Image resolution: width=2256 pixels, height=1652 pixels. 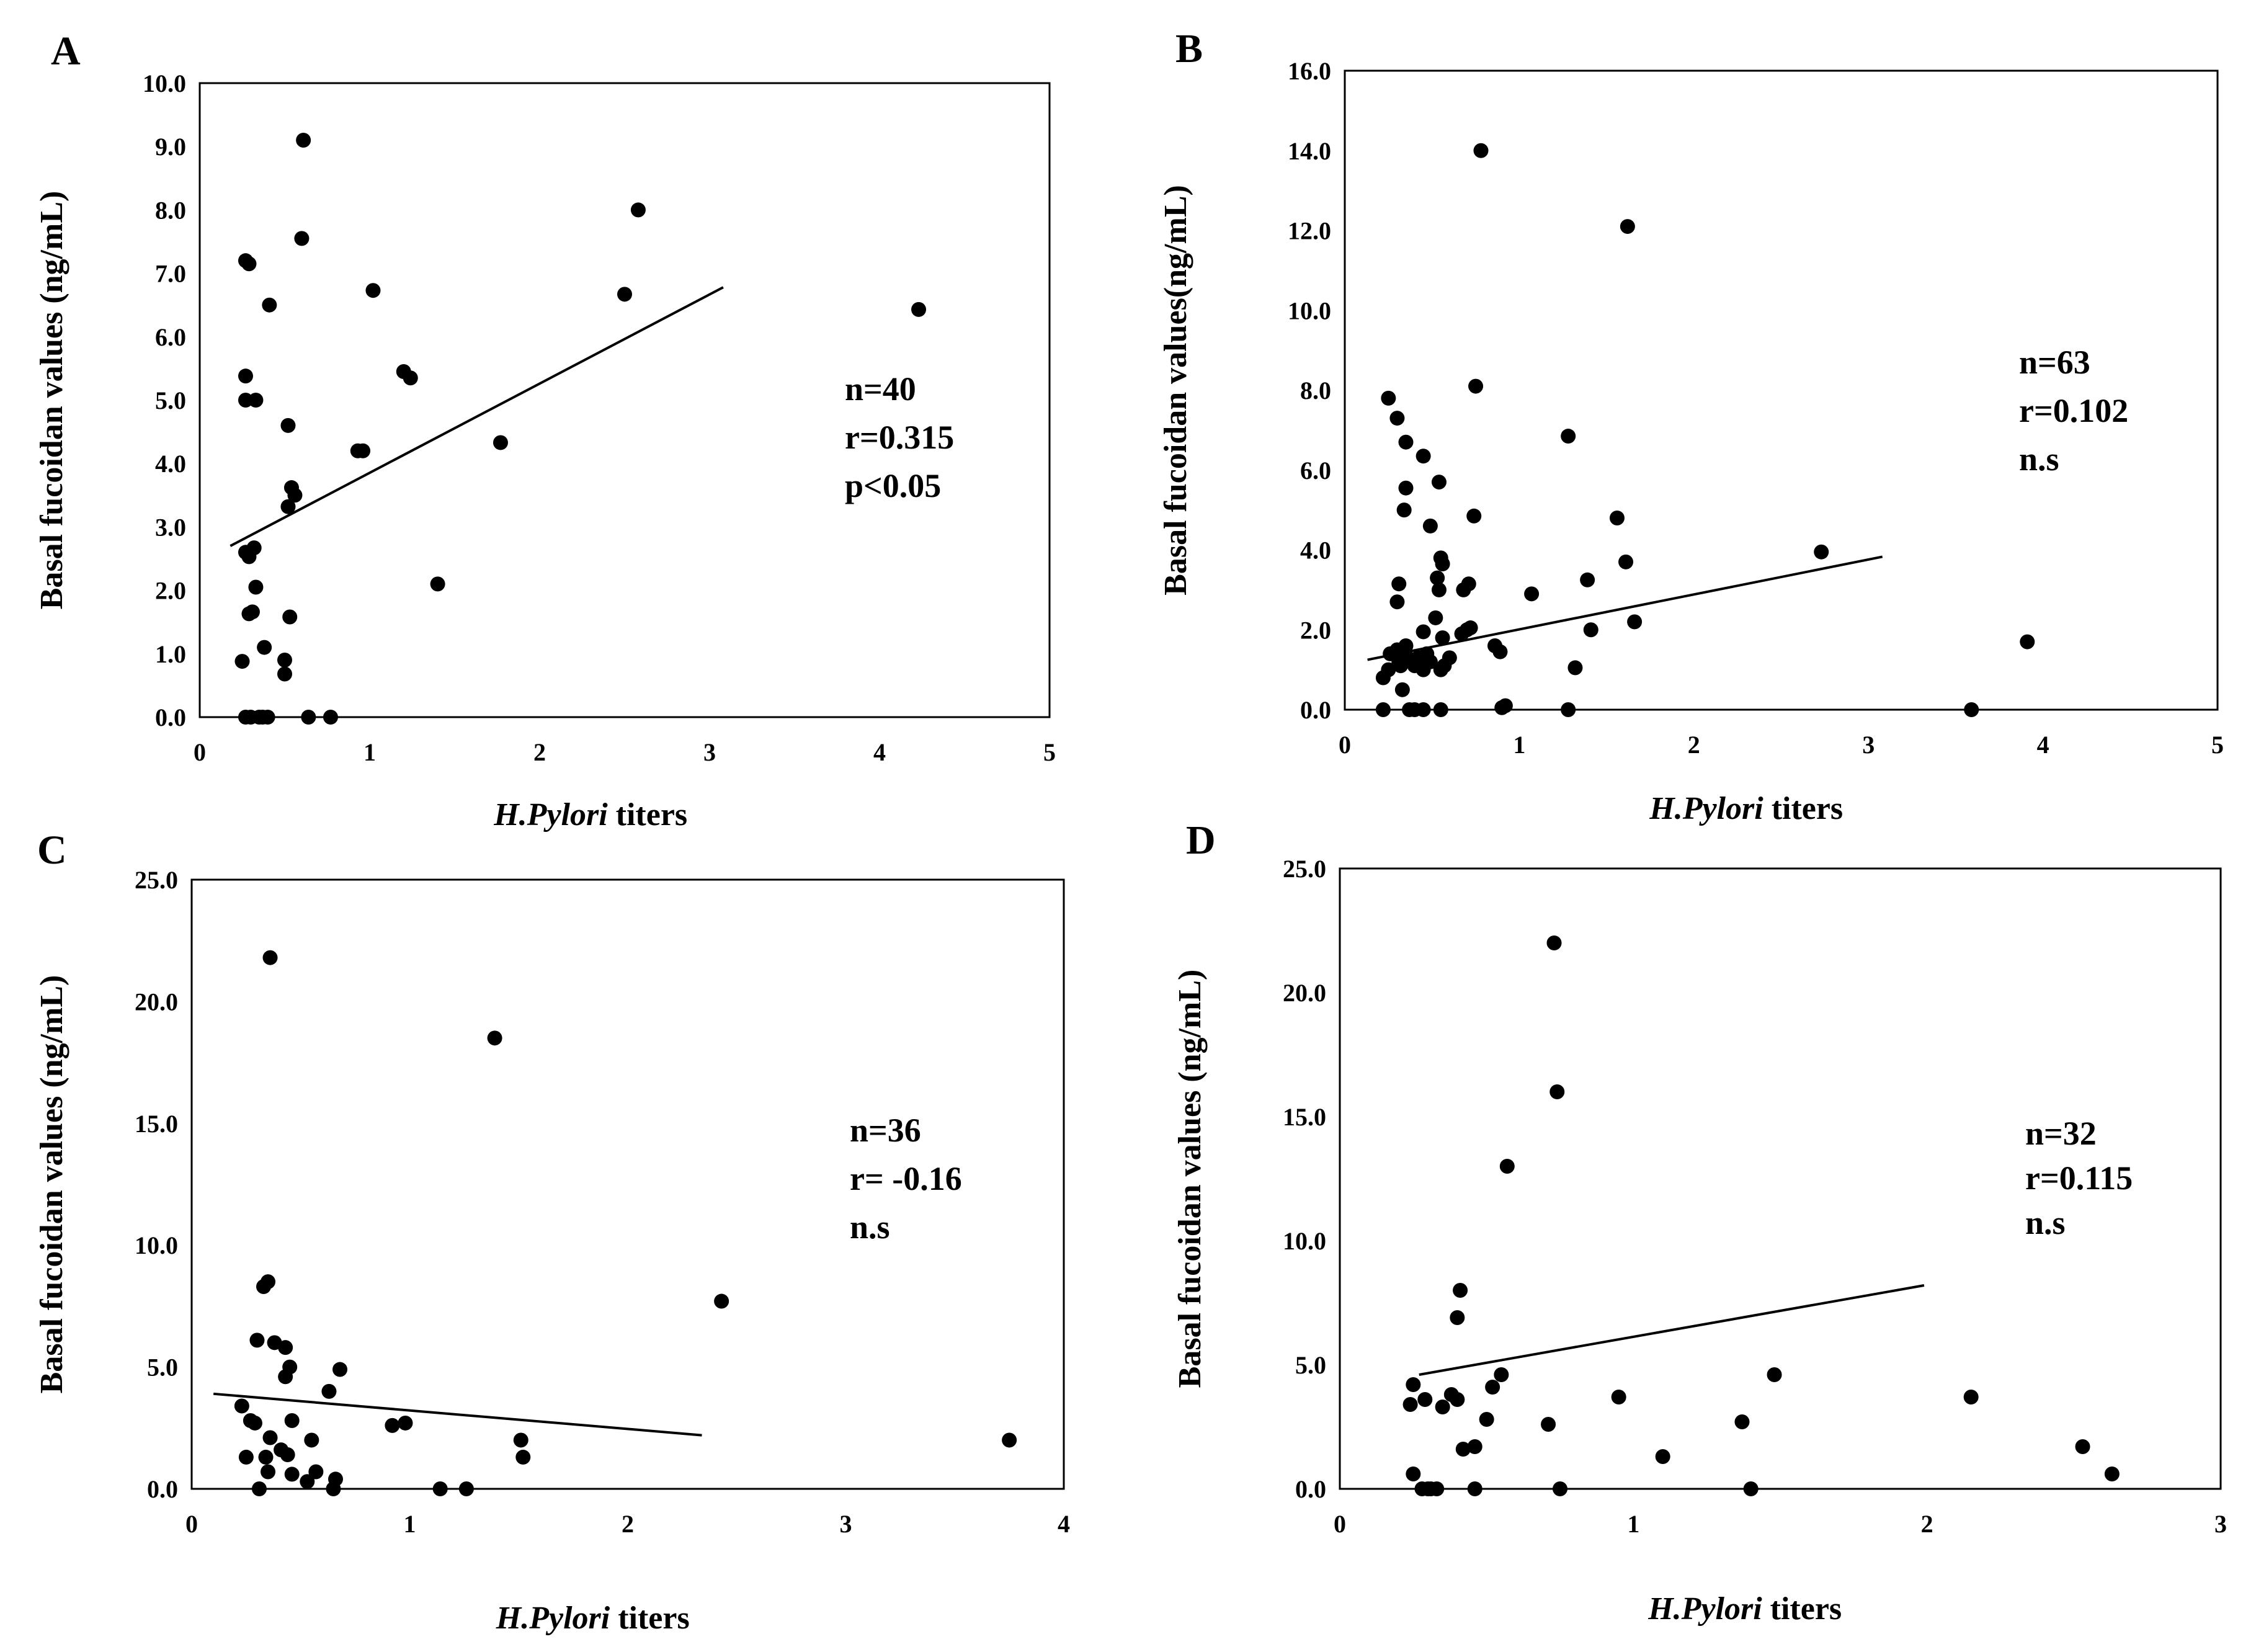 I want to click on stat-annotation: n=32, so click(x=2061, y=1133).